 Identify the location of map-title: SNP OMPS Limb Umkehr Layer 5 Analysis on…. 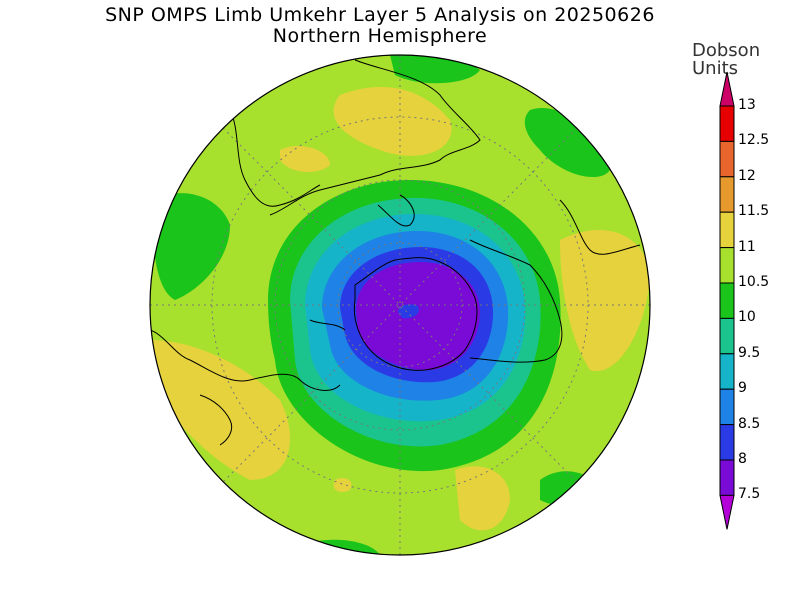
(380, 15).